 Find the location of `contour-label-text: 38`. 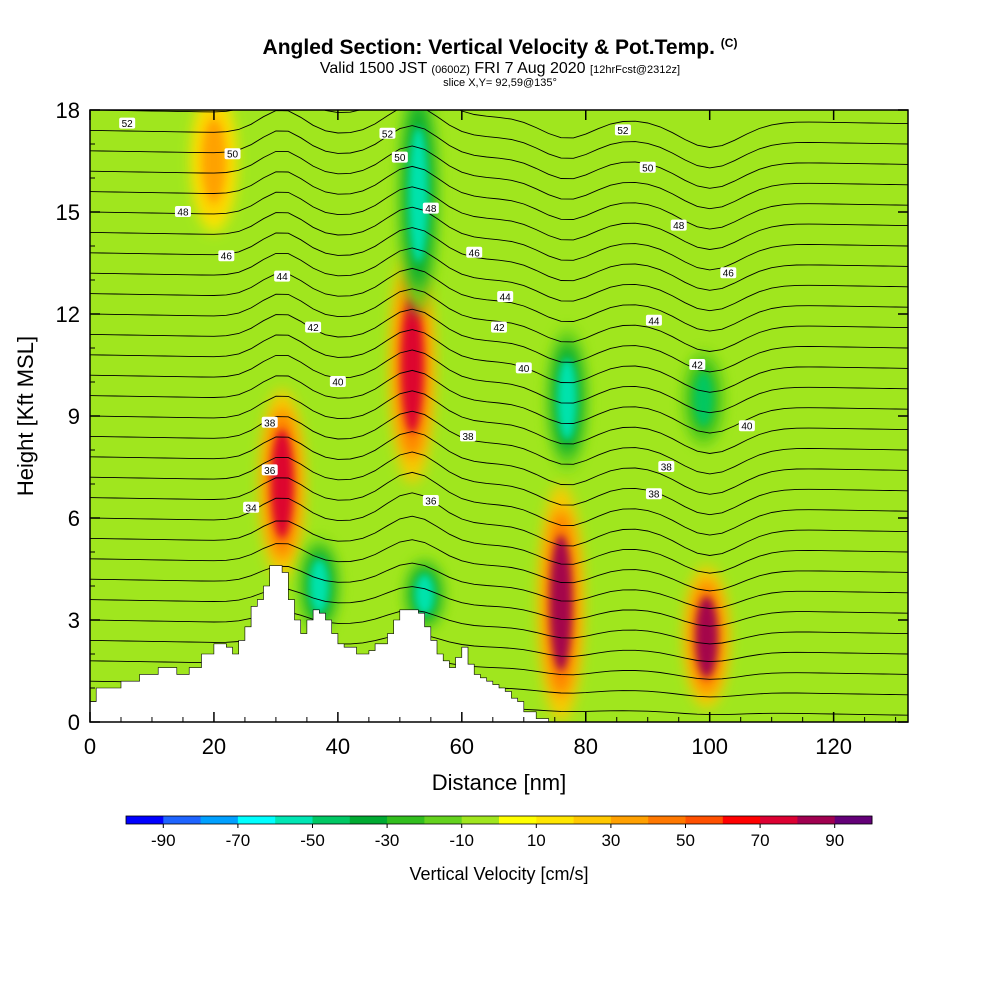

contour-label-text: 38 is located at coordinates (667, 468).